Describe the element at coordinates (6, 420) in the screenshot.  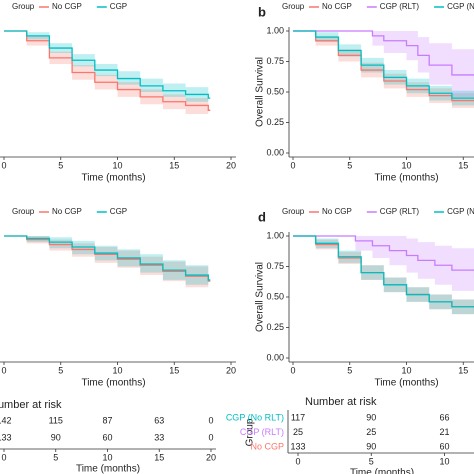
I see `risk-count: 142` at that location.